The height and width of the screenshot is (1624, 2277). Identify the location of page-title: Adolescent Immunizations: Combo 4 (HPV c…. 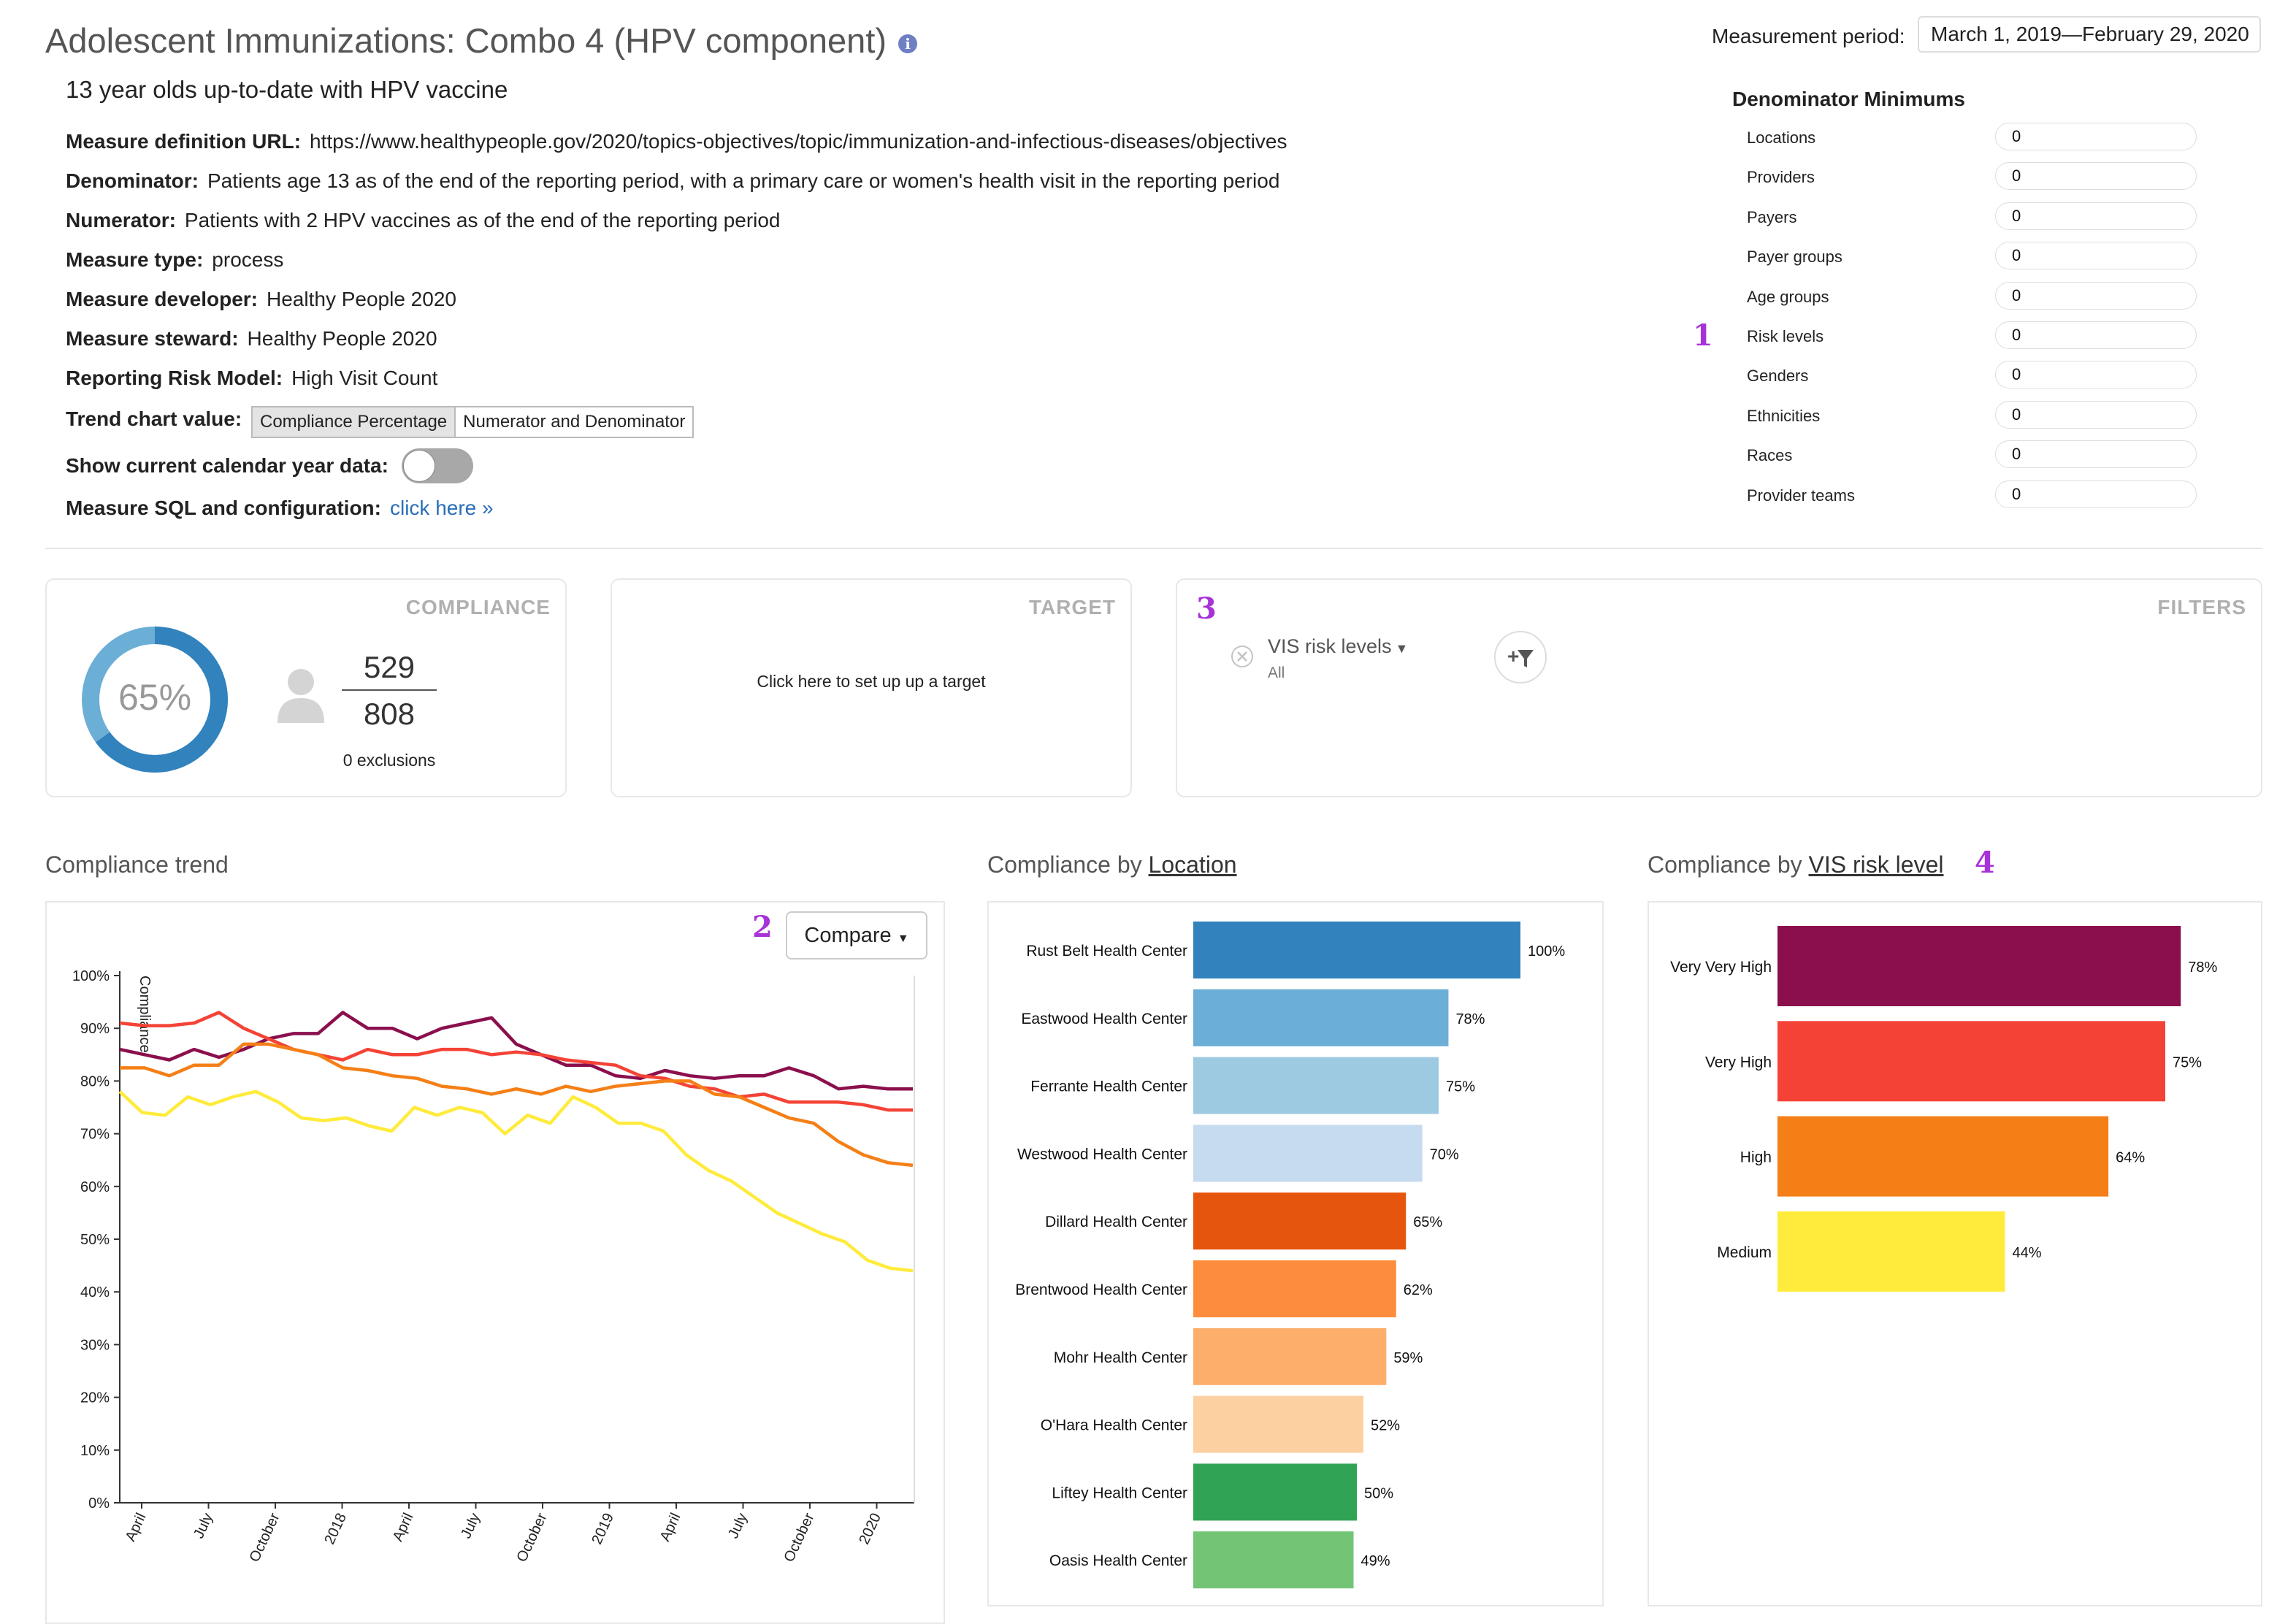
(481, 40).